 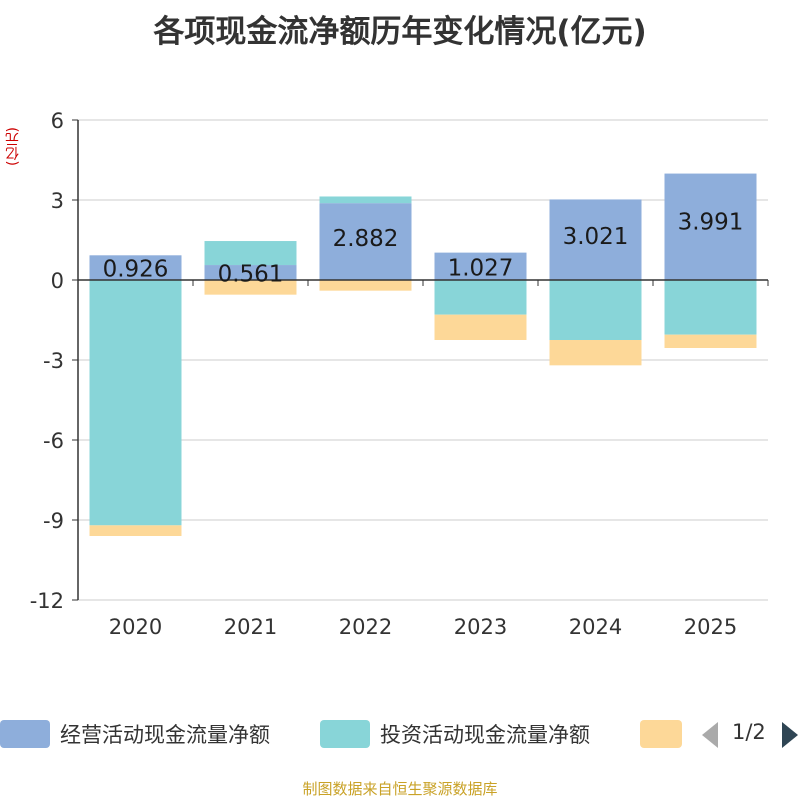 What do you see at coordinates (790, 735) in the screenshot?
I see `legend-next-page-icon` at bounding box center [790, 735].